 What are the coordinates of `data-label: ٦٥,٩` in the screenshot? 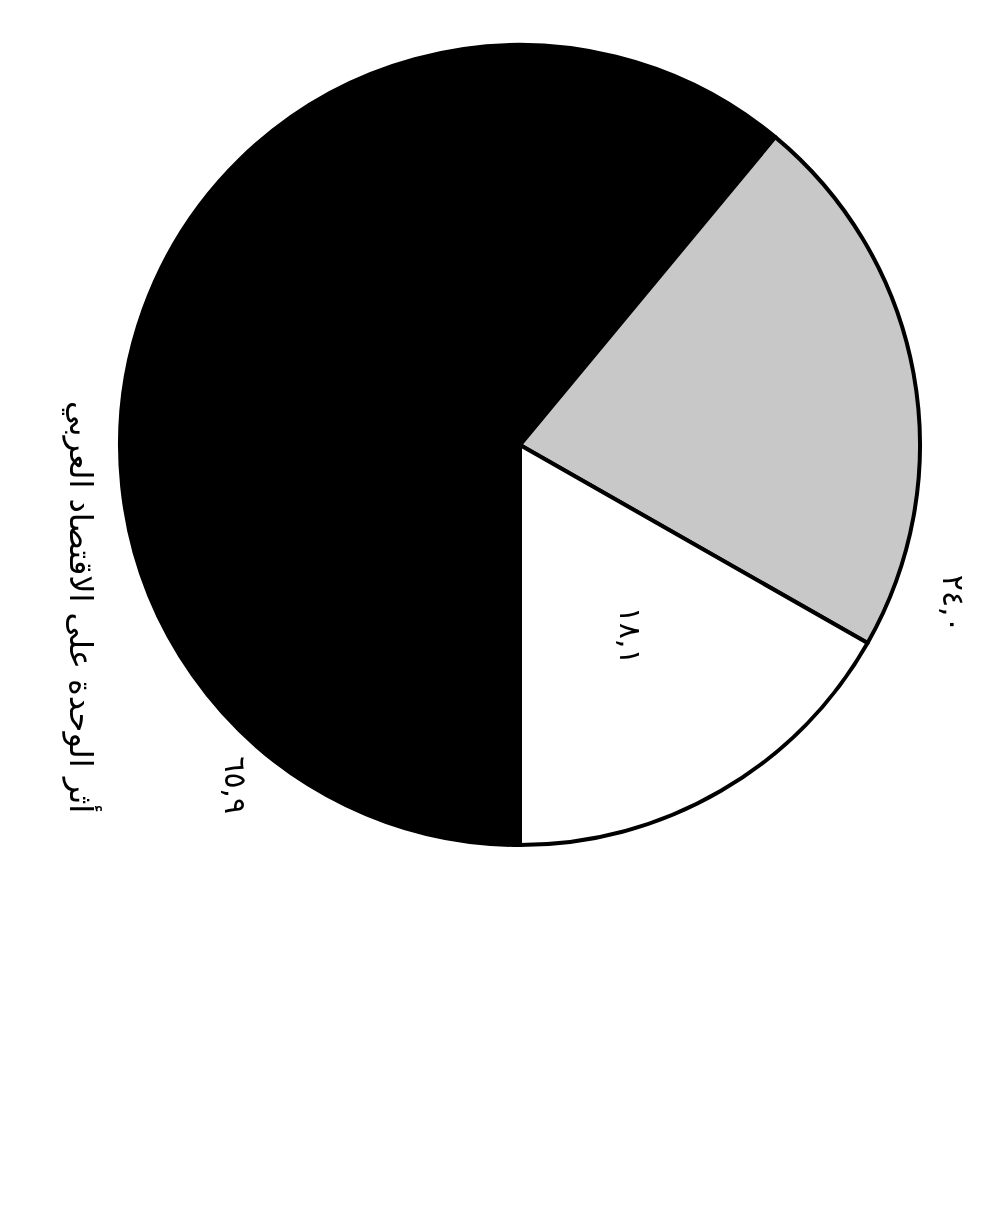 It's located at (236, 785).